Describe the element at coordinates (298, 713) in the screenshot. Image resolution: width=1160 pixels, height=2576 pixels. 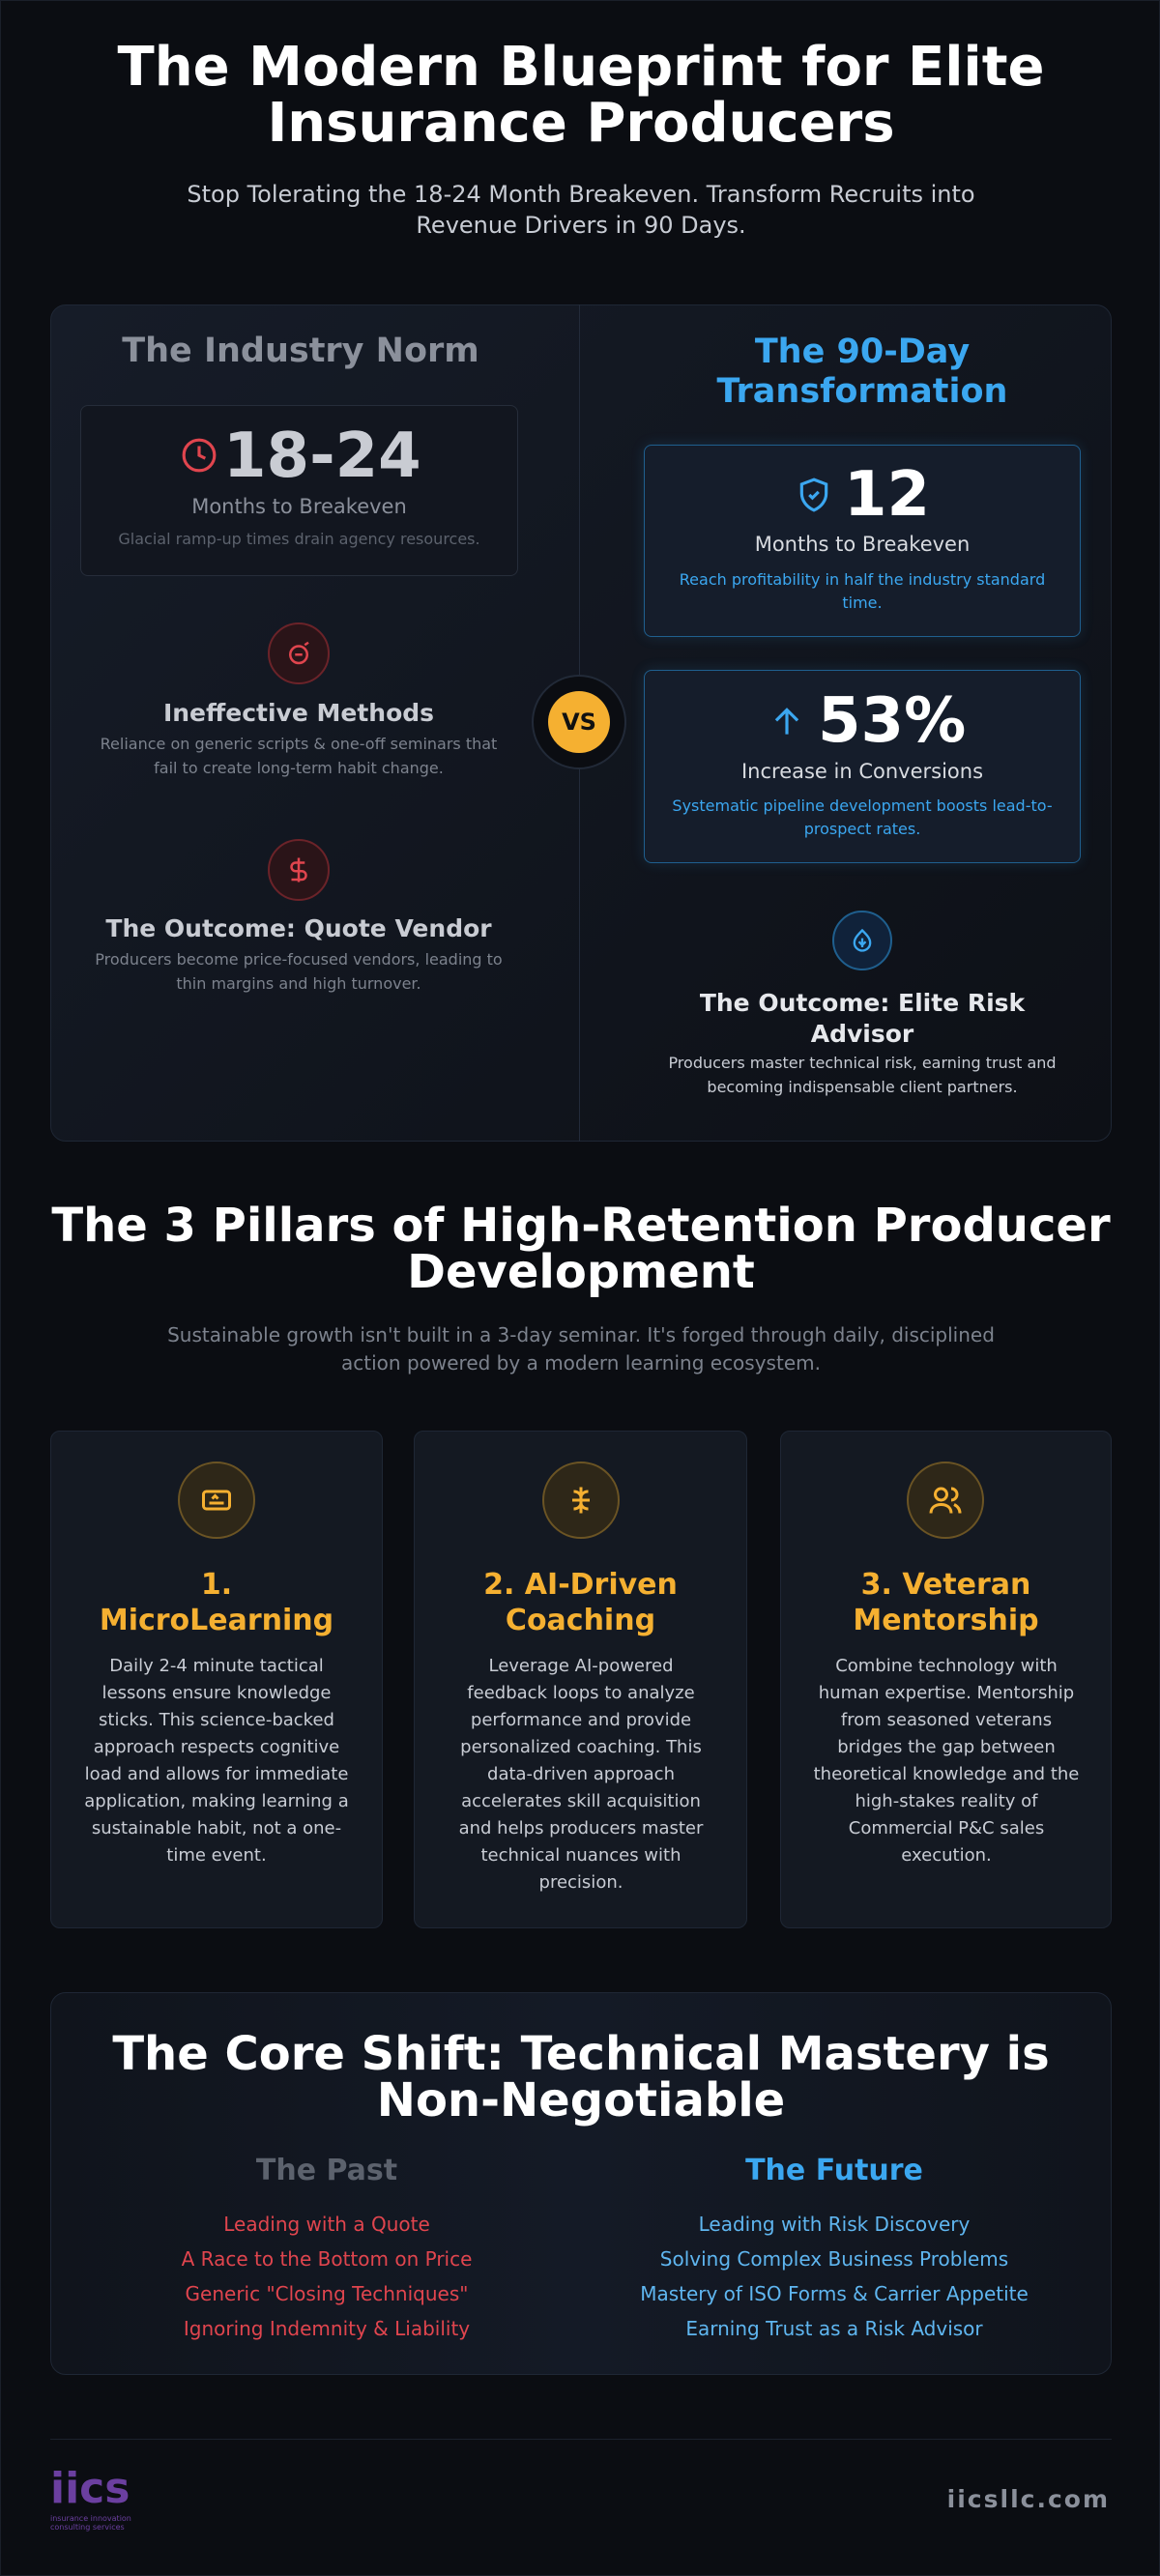
I see `item-title: Ineffective Methods` at that location.